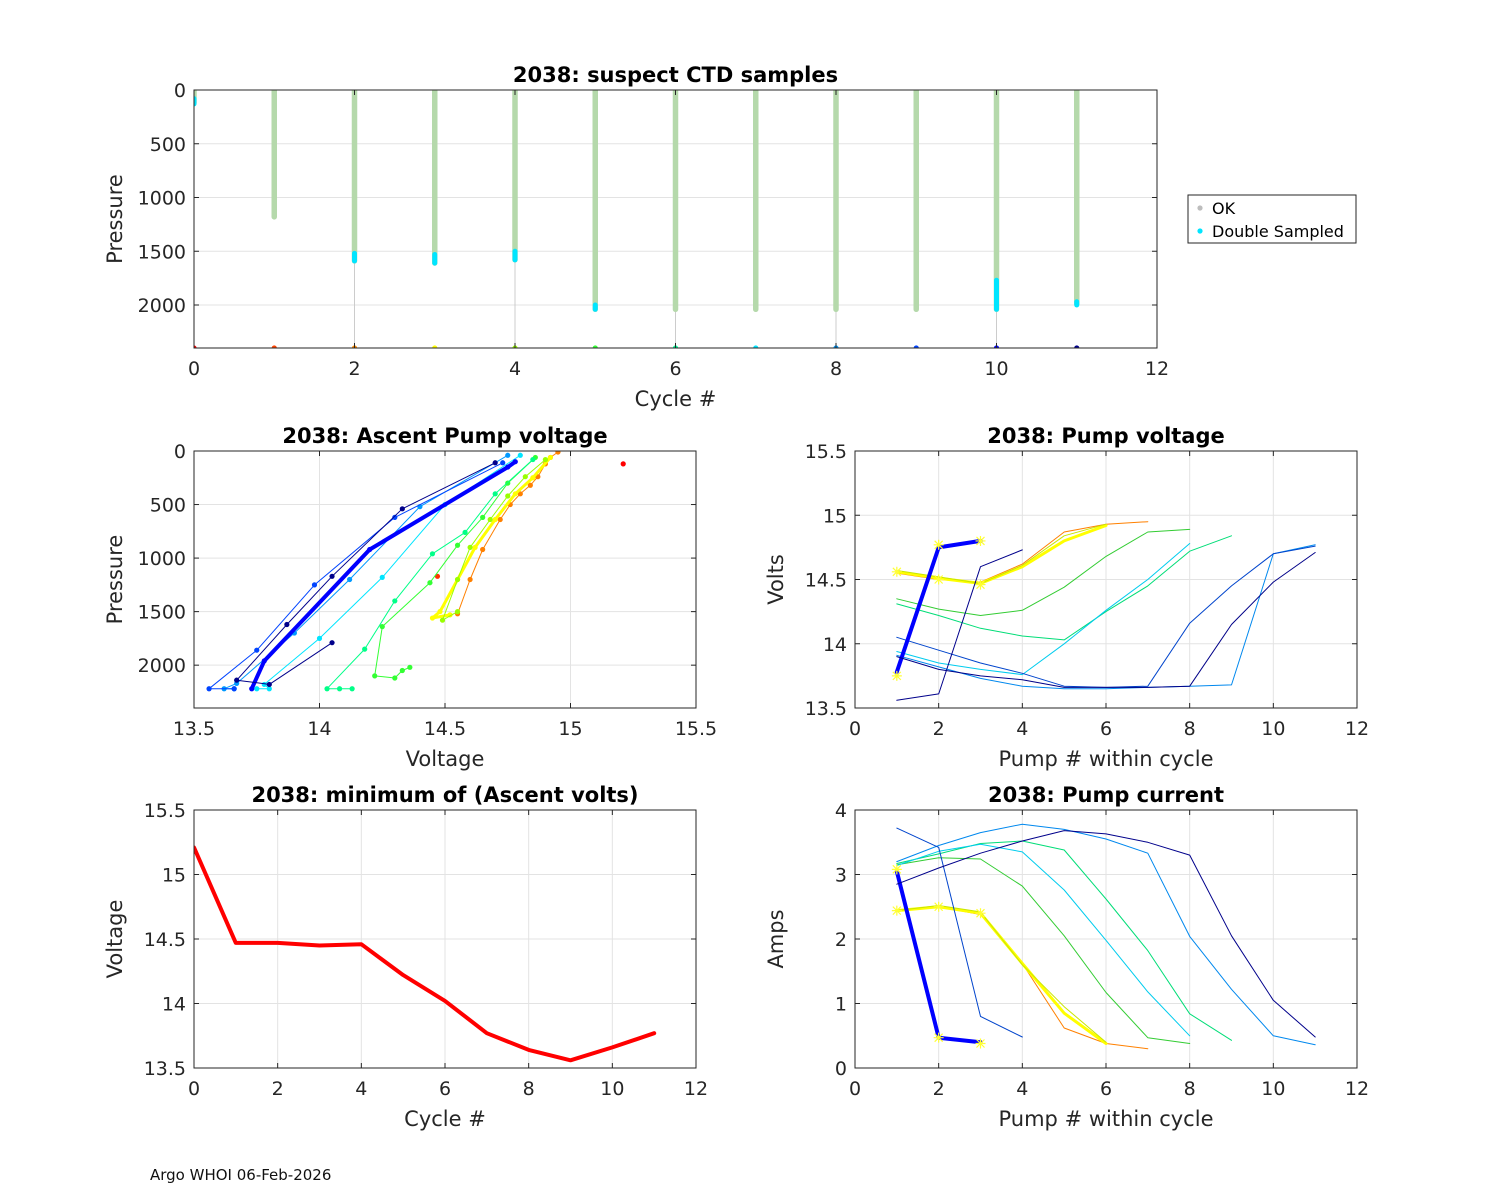 This screenshot has height=1200, width=1500. What do you see at coordinates (1278, 231) in the screenshot?
I see `legend-label: Double Sampled` at bounding box center [1278, 231].